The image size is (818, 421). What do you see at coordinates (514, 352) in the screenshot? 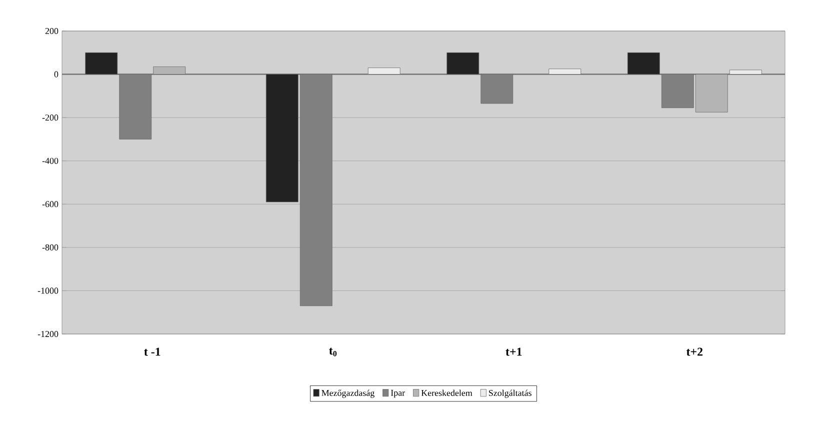
I see `x-tick-label: t+1` at bounding box center [514, 352].